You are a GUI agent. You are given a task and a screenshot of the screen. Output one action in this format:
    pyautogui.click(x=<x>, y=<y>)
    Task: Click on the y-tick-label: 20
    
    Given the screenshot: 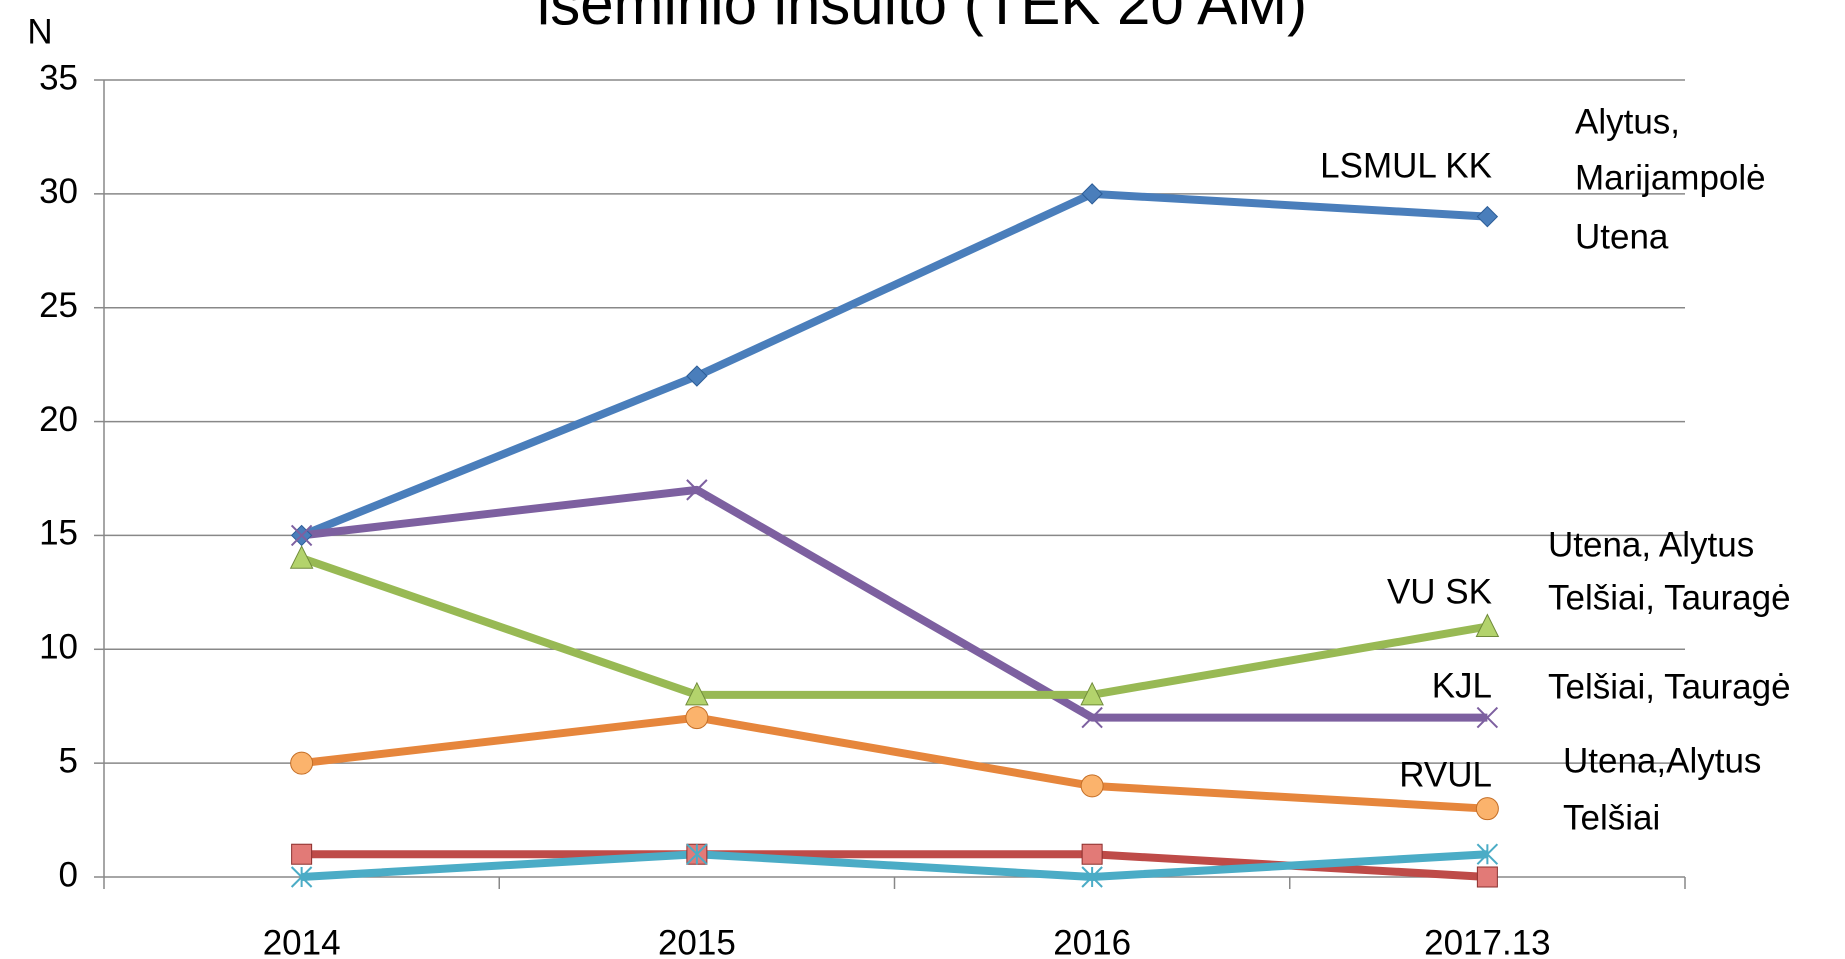 What is the action you would take?
    pyautogui.click(x=58, y=419)
    